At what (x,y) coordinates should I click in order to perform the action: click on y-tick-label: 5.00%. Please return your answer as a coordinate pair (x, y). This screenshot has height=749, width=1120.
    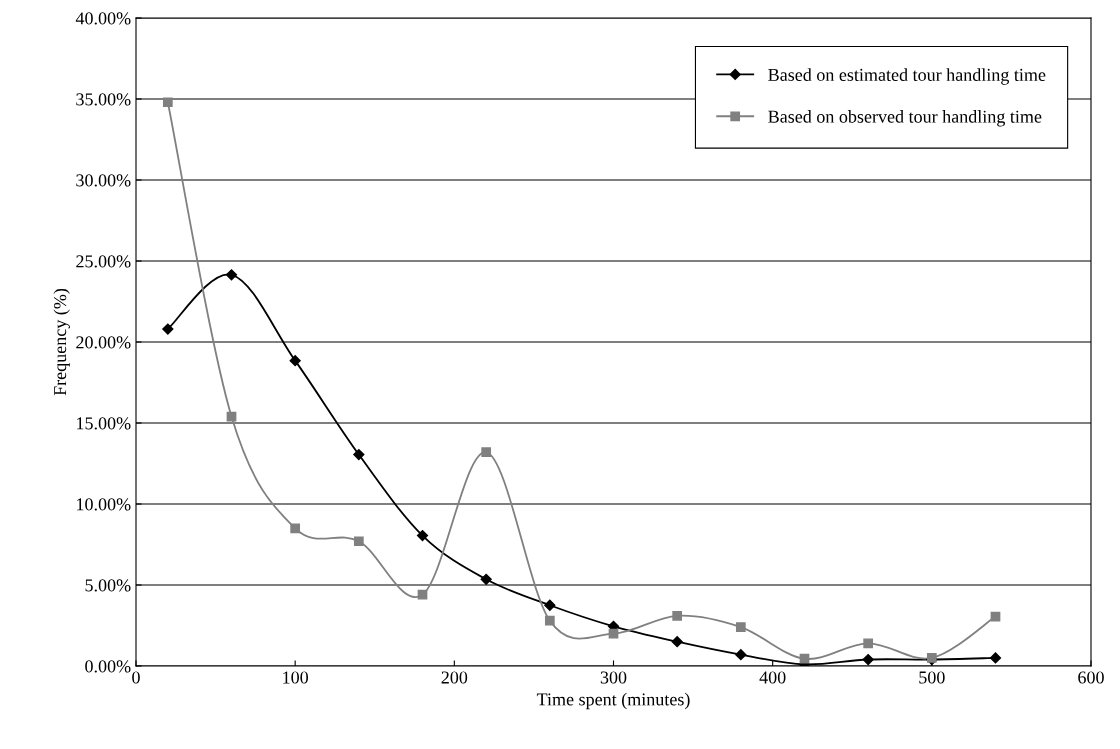
    Looking at the image, I should click on (108, 585).